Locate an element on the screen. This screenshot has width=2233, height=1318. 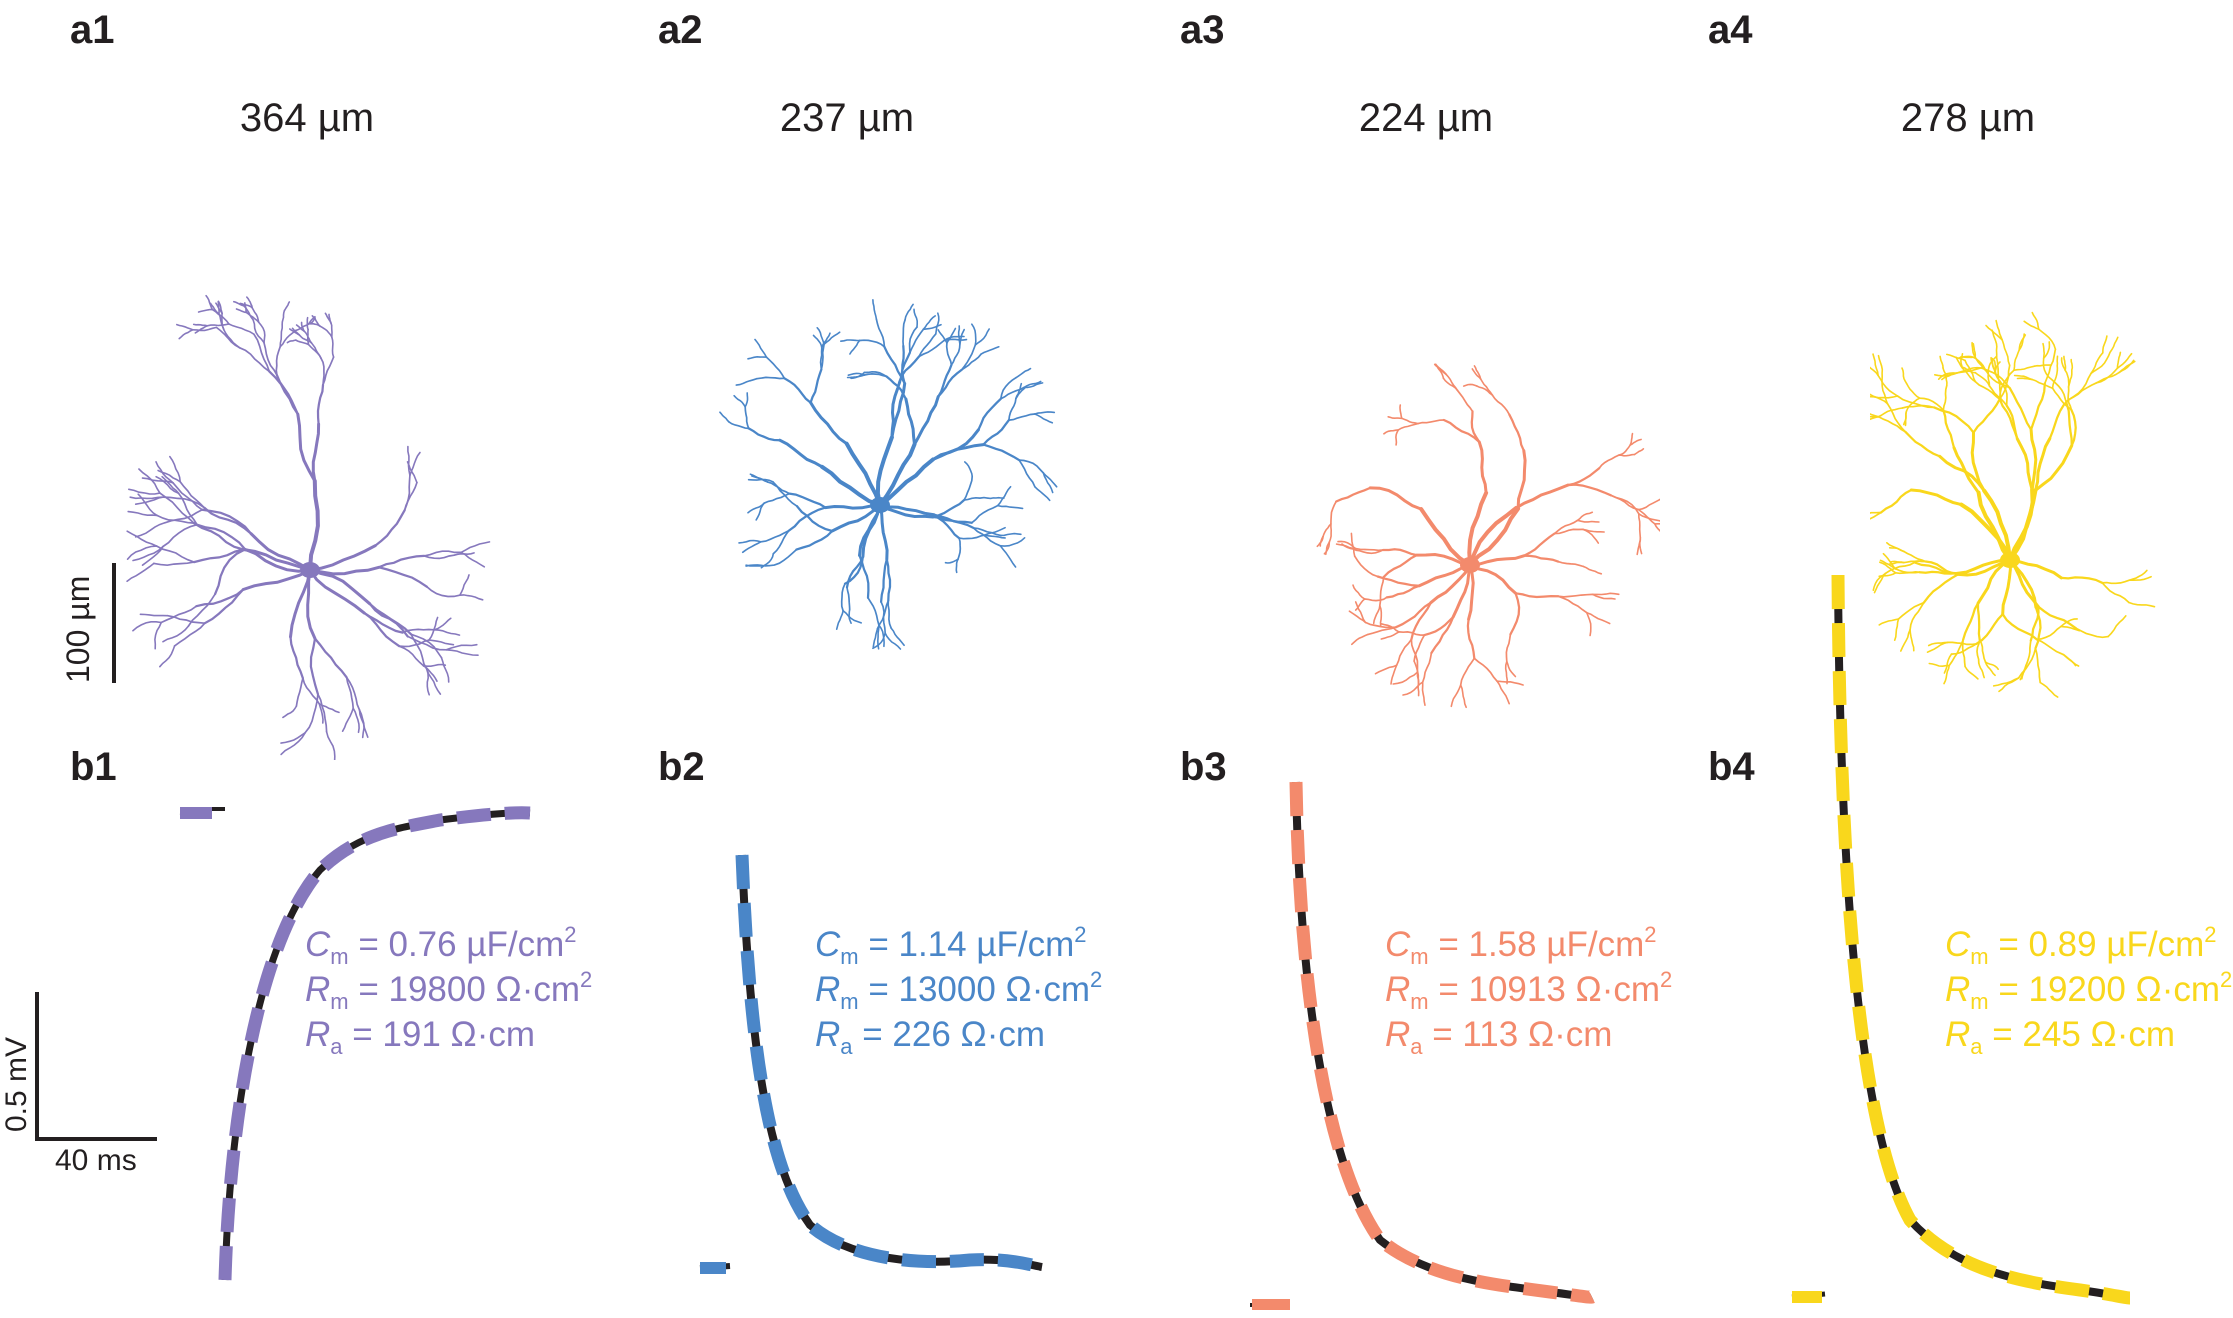
fitted-trace-cell3 is located at coordinates (1442, 1042).